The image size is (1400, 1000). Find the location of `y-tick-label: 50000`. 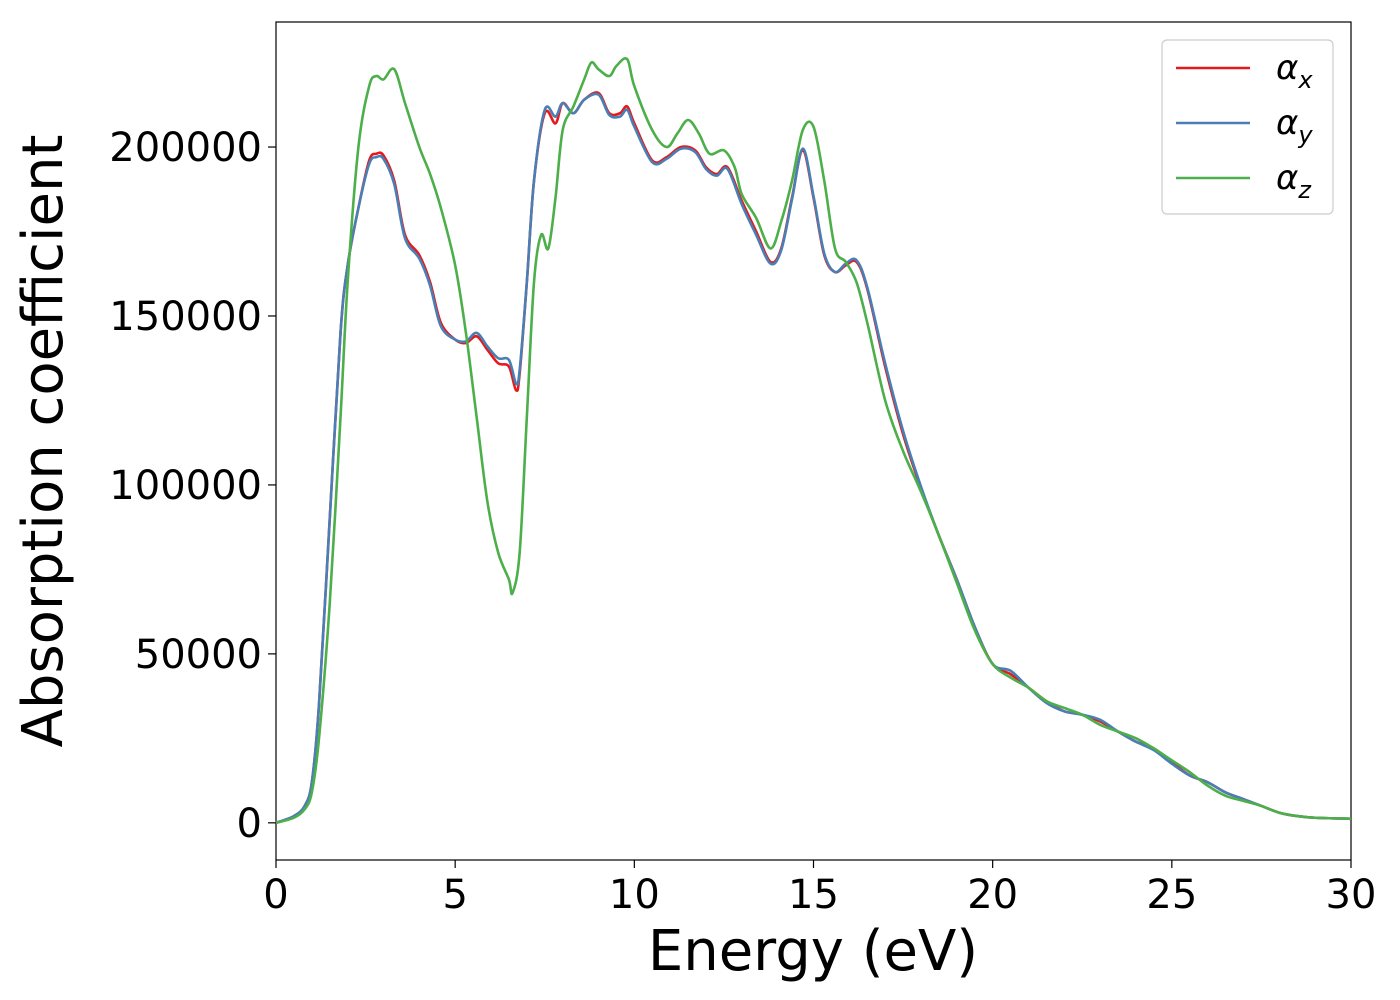

y-tick-label: 50000 is located at coordinates (198, 655).